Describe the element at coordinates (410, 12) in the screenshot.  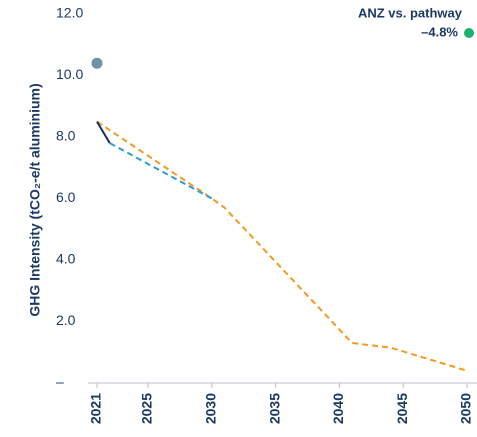
I see `annotation-title: ANZ vs. pathway` at that location.